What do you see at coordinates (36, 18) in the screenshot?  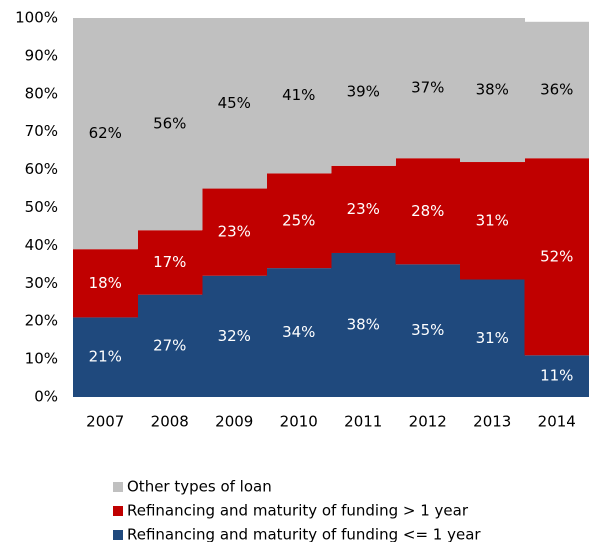 I see `y-tick-label: 100%` at bounding box center [36, 18].